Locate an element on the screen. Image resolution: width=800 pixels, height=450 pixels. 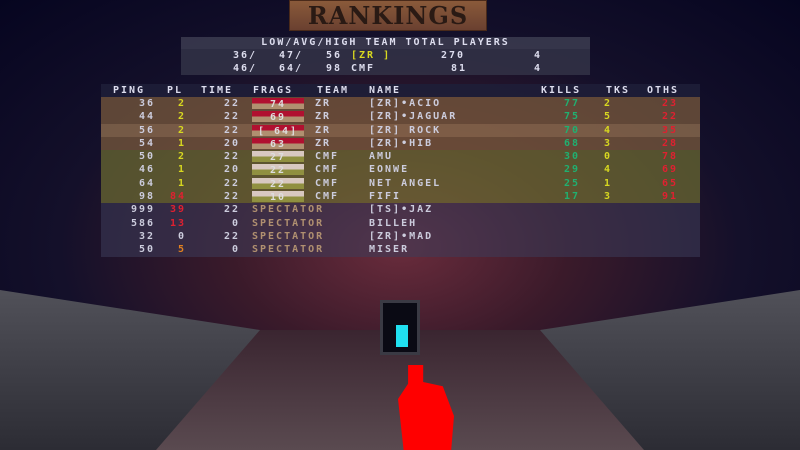
table-row: 54 1 20 63 ZR [ZR]•HIB 68 3 28 is located at coordinates (400, 143).